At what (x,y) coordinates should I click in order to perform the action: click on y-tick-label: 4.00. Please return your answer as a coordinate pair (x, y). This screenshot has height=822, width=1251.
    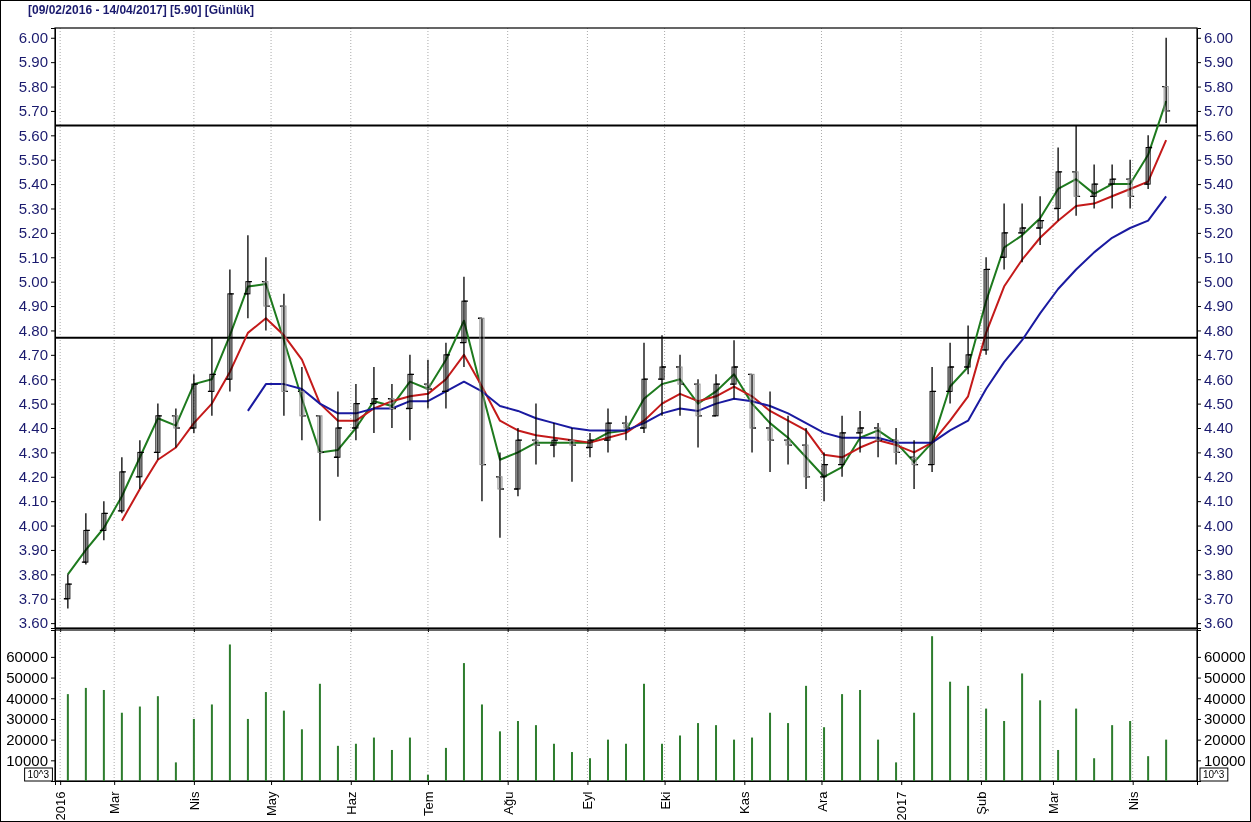
    Looking at the image, I should click on (1219, 525).